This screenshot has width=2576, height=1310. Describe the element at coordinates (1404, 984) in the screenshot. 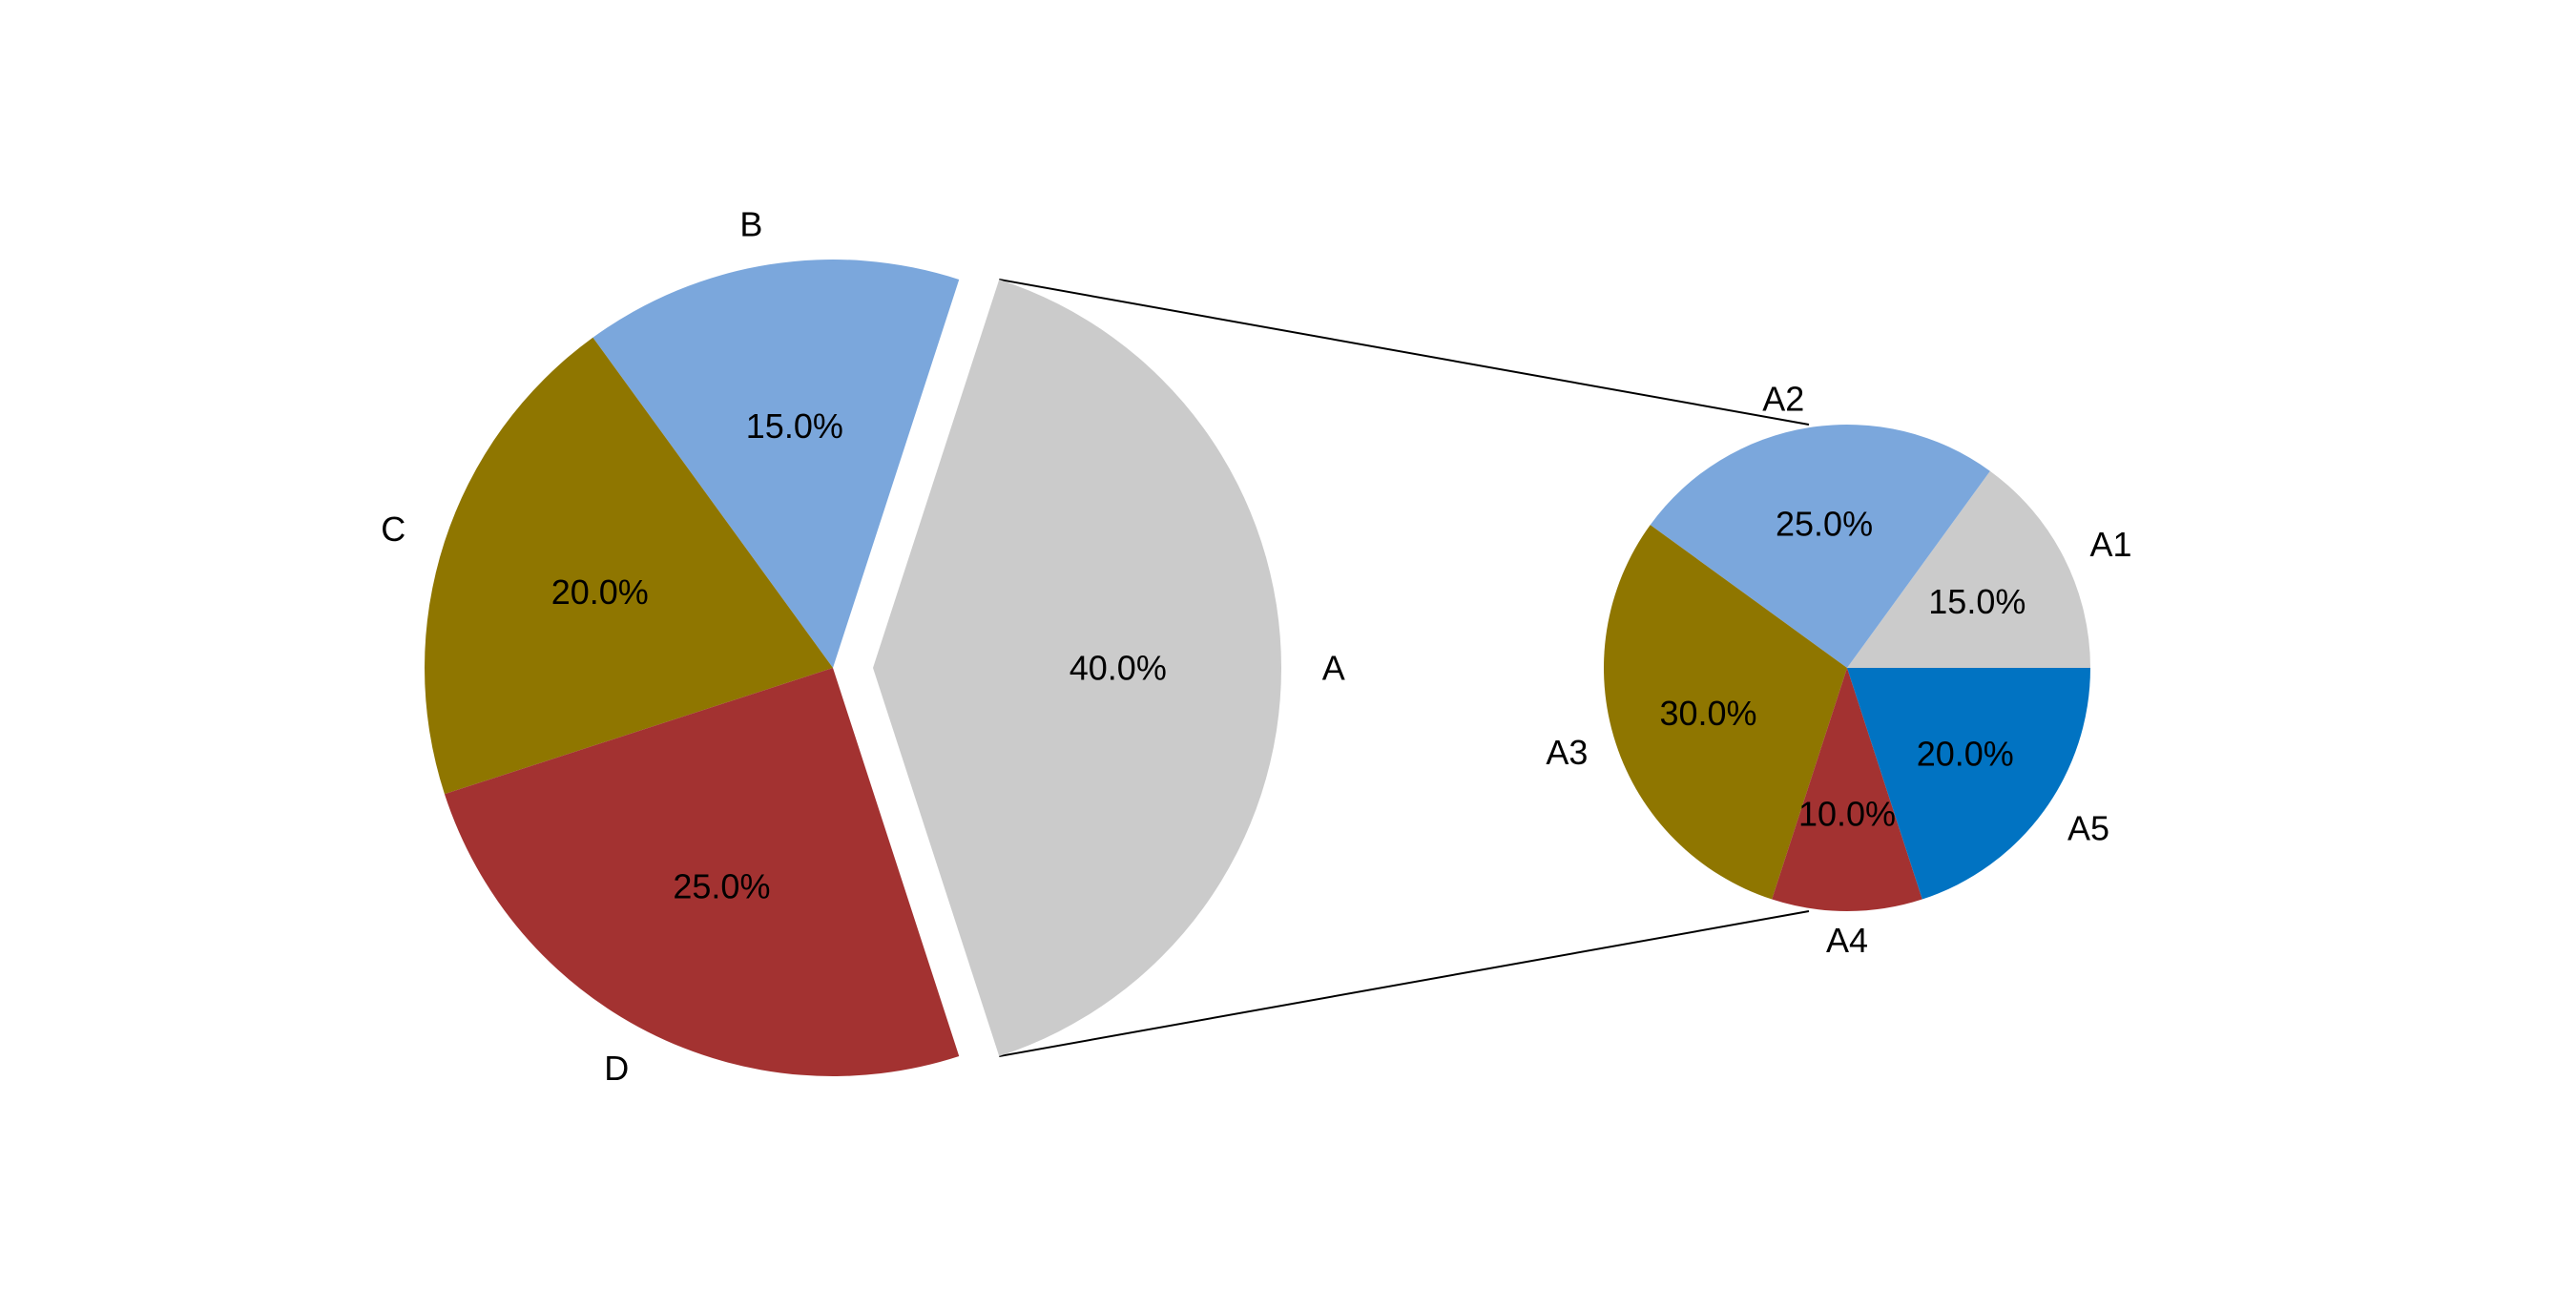

I see `connector-line-bottom` at that location.